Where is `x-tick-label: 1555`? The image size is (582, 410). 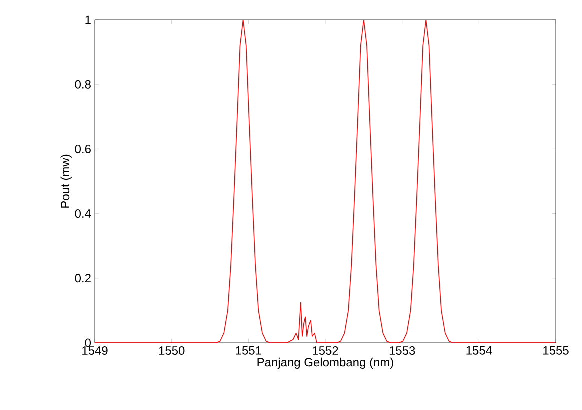 x-tick-label: 1555 is located at coordinates (556, 350).